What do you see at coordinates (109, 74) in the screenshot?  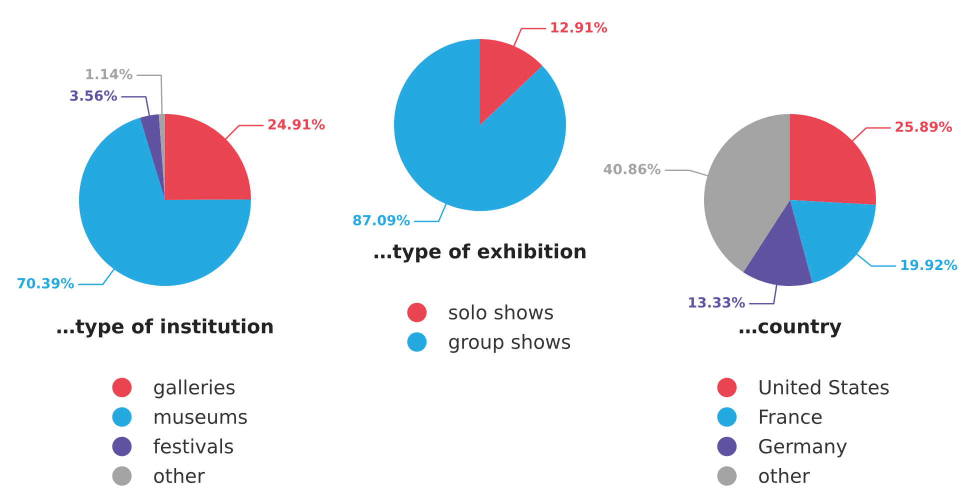 I see `data-label: 1.14%` at bounding box center [109, 74].